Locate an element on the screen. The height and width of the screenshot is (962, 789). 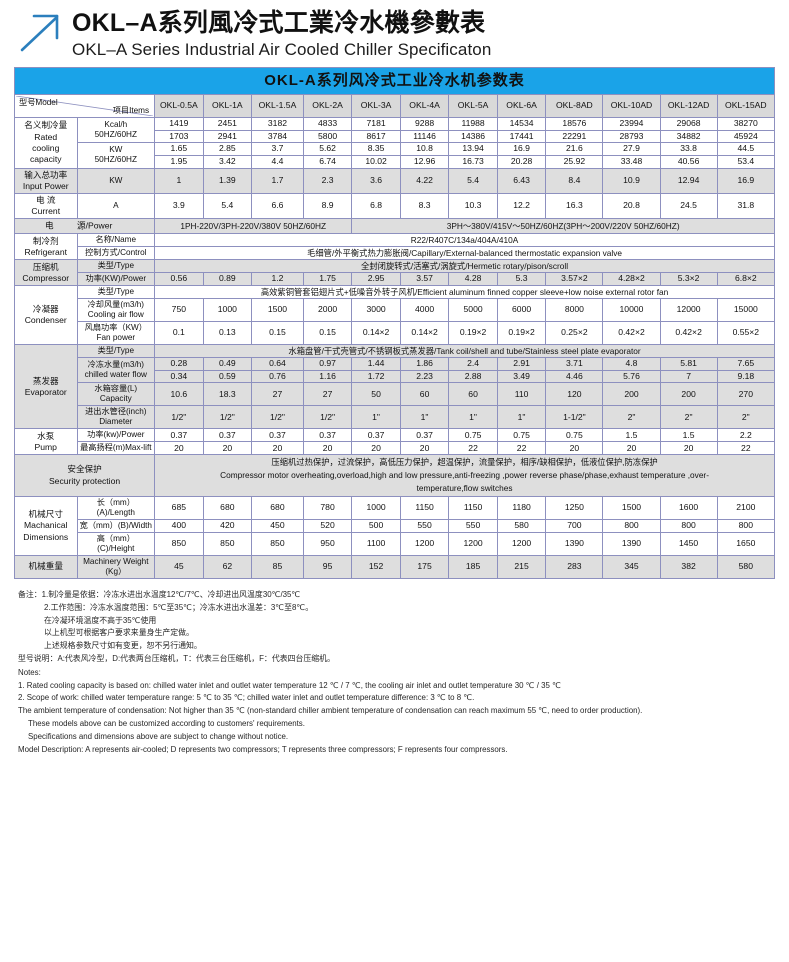
fan-power-11: 0.55×2 is located at coordinates (746, 333).